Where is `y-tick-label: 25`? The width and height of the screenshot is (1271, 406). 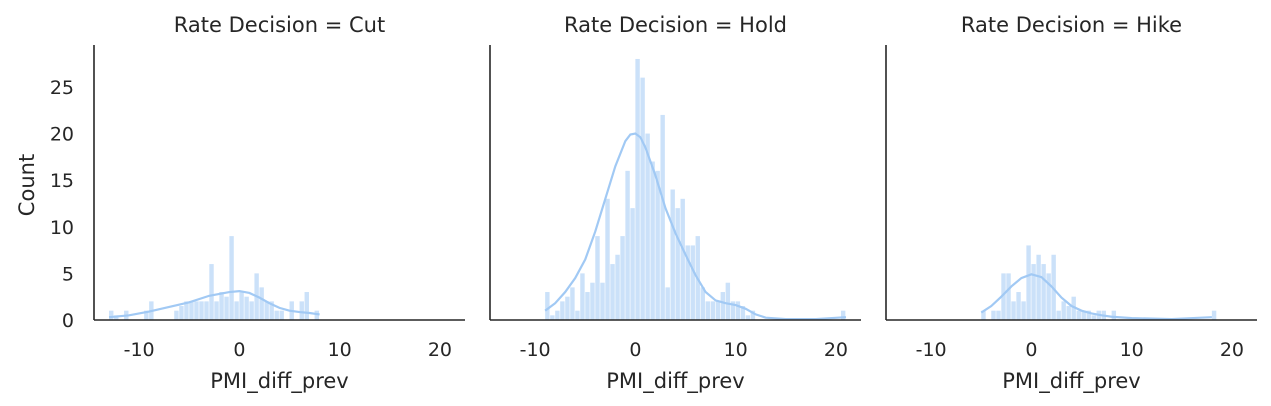
y-tick-label: 25 is located at coordinates (62, 88).